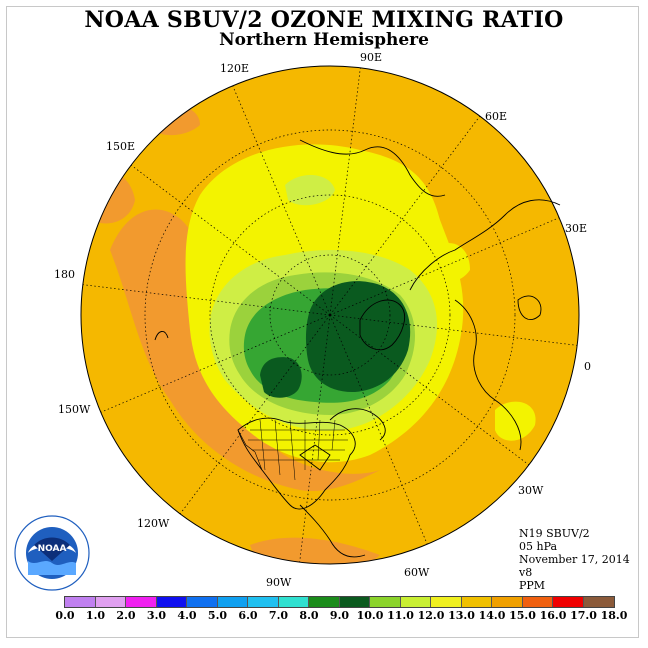 Image resolution: width=648 pixels, height=648 pixels. Describe the element at coordinates (522, 615) in the screenshot. I see `colorbar-tick-label: 15.0` at that location.